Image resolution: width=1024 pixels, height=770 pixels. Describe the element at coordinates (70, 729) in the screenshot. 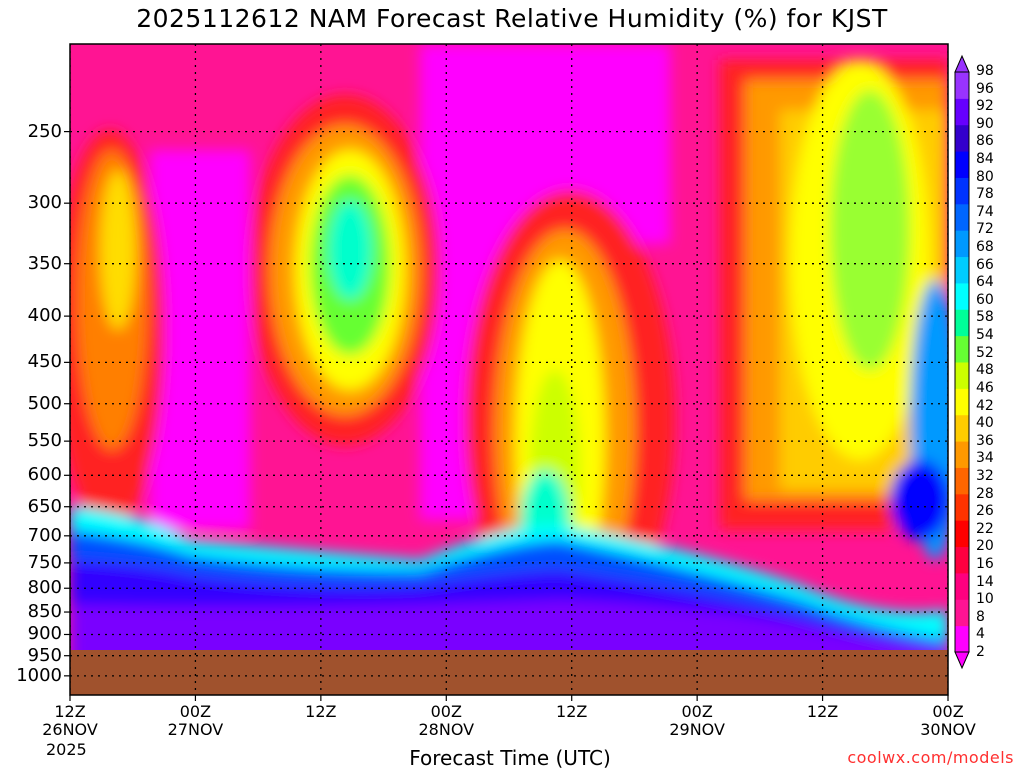

I see `x-tick-date-label: 26NOV` at that location.